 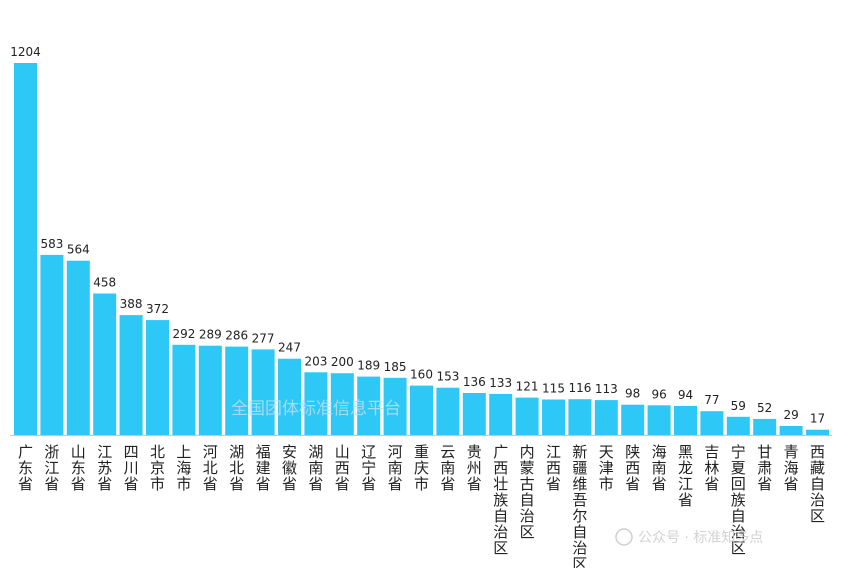 I want to click on category-label-5: 四川省, so click(x=131, y=468).